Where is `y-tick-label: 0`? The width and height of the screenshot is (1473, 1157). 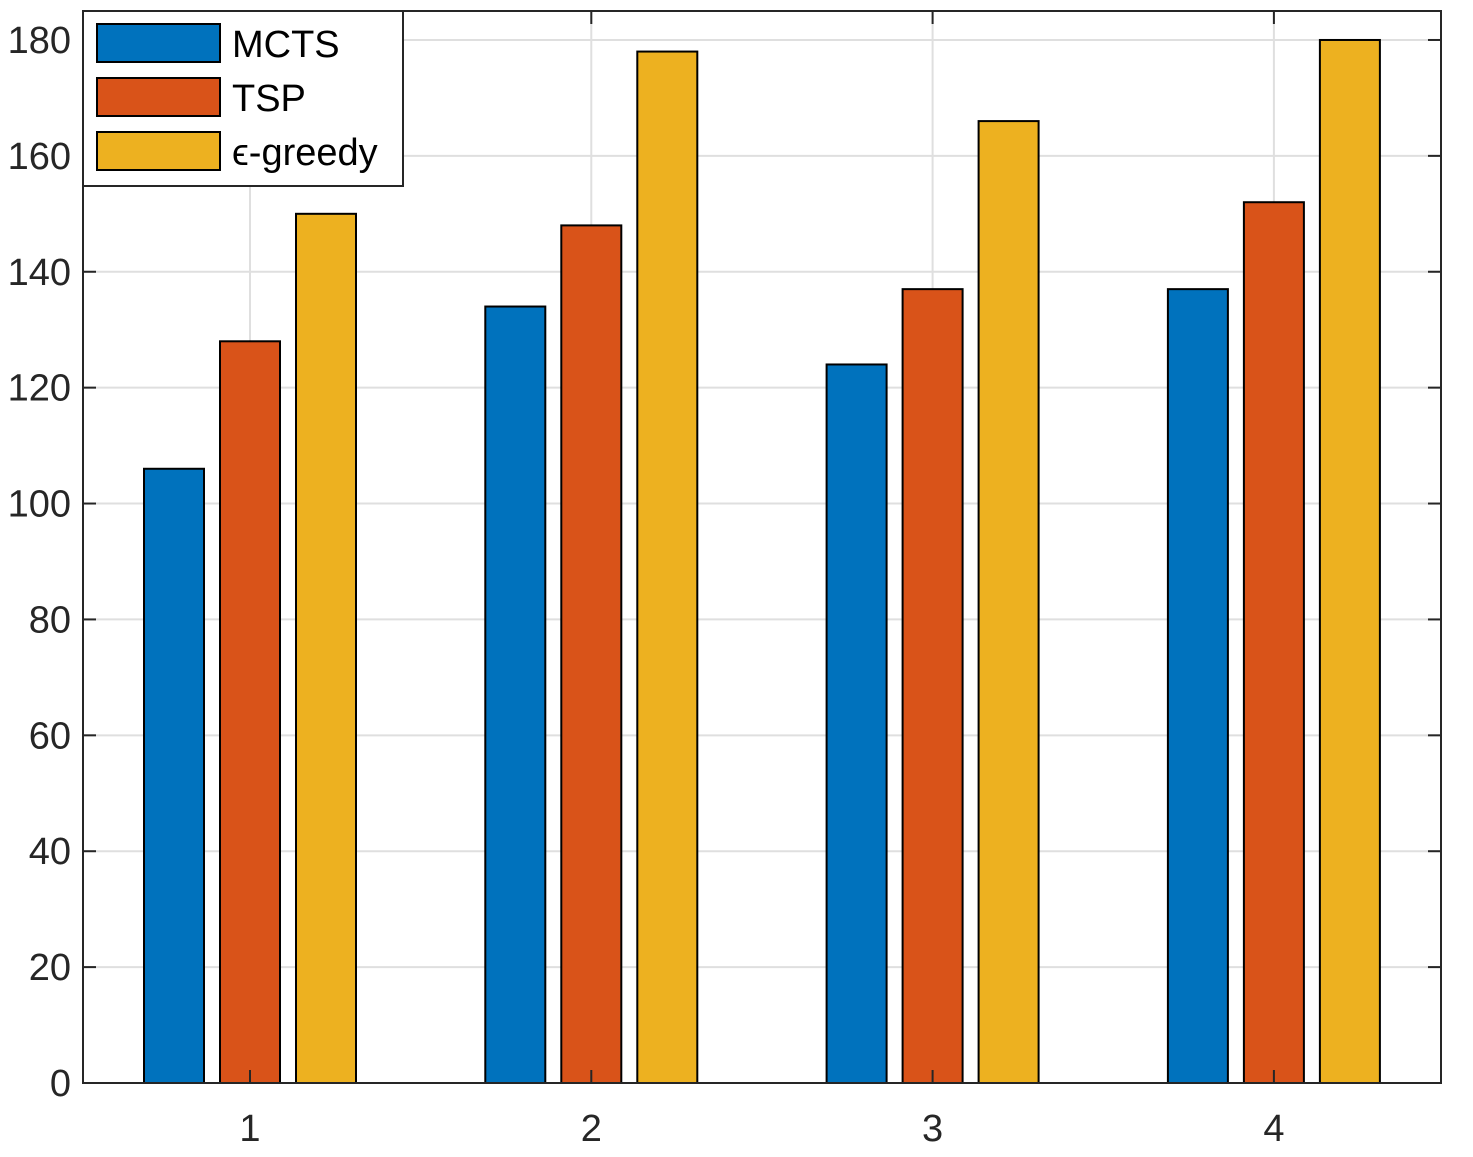
y-tick-label: 0 is located at coordinates (60, 1084).